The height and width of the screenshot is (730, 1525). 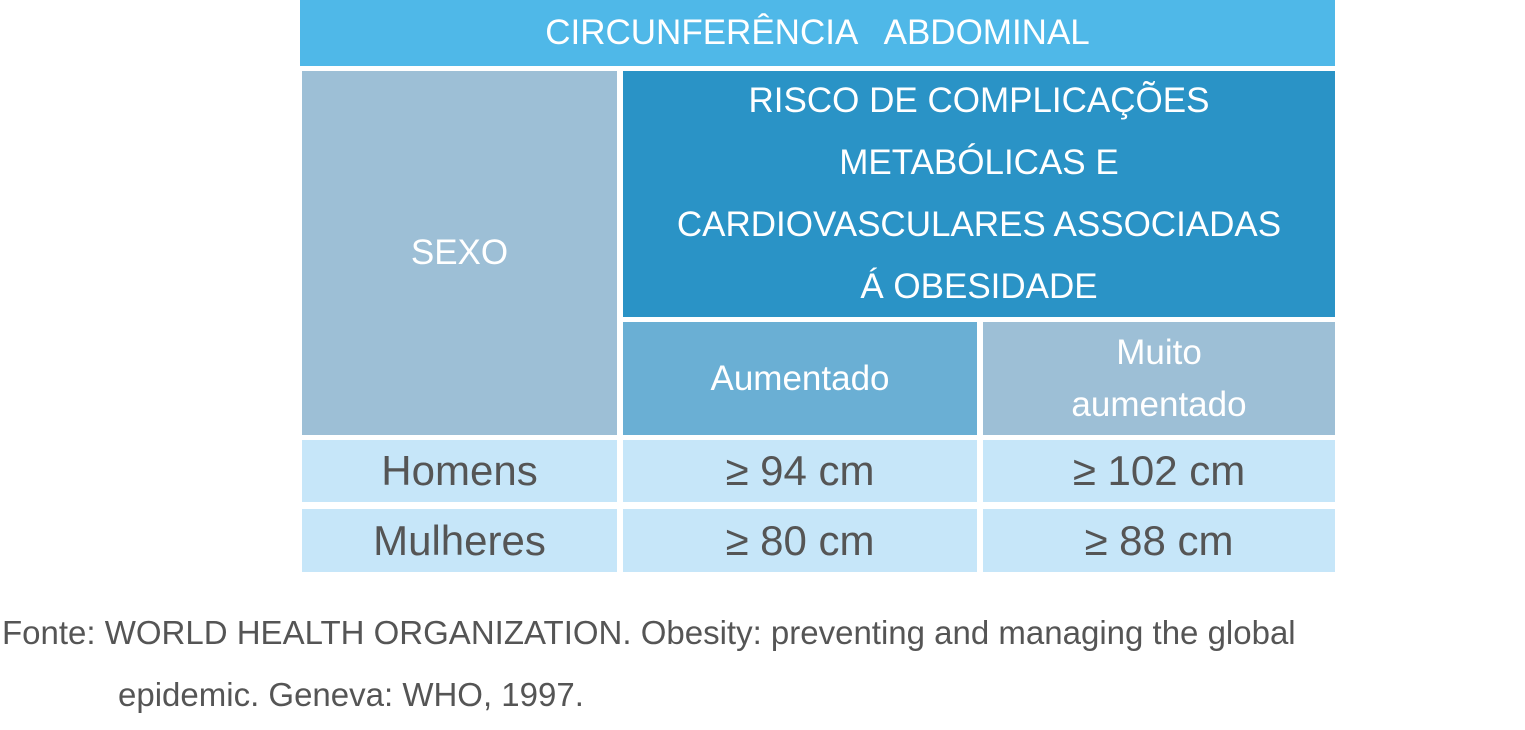 I want to click on level-header: Muito aumentado, so click(x=1159, y=378).